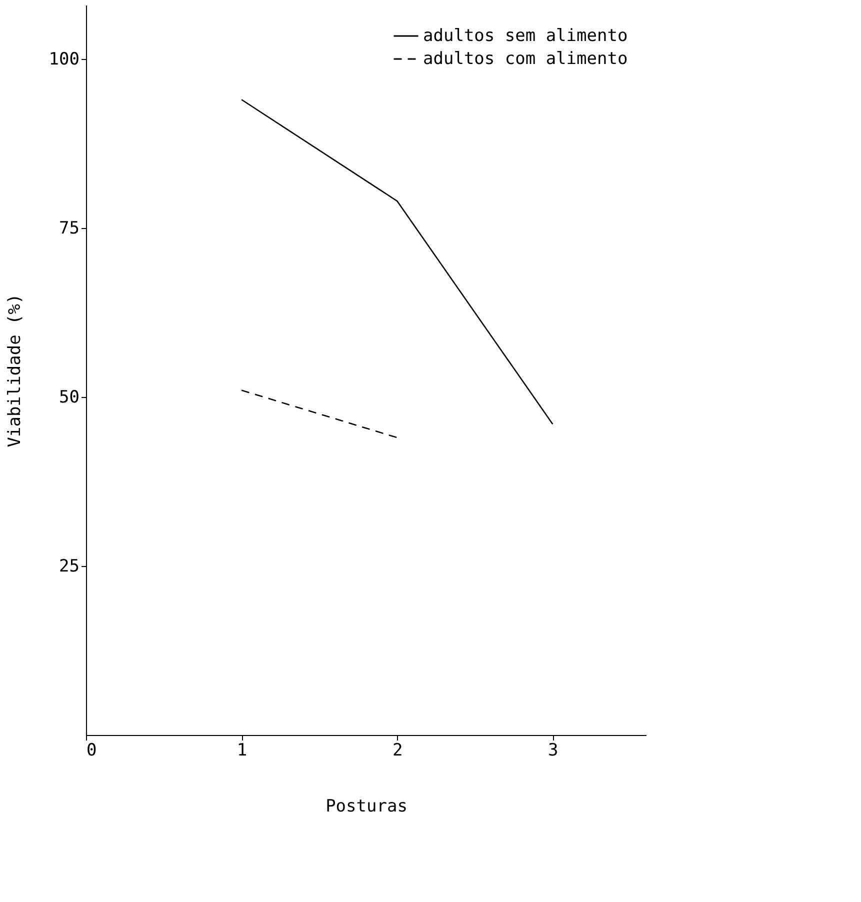 Image resolution: width=861 pixels, height=902 pixels. What do you see at coordinates (91, 750) in the screenshot?
I see `x-tick-label: 0` at bounding box center [91, 750].